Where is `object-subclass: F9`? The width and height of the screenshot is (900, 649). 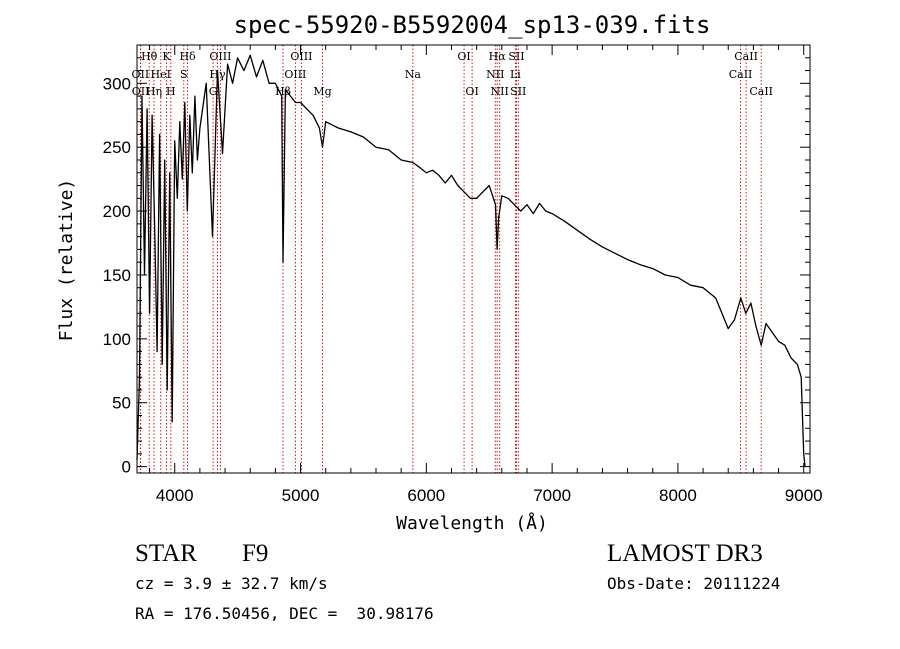 object-subclass: F9 is located at coordinates (255, 553).